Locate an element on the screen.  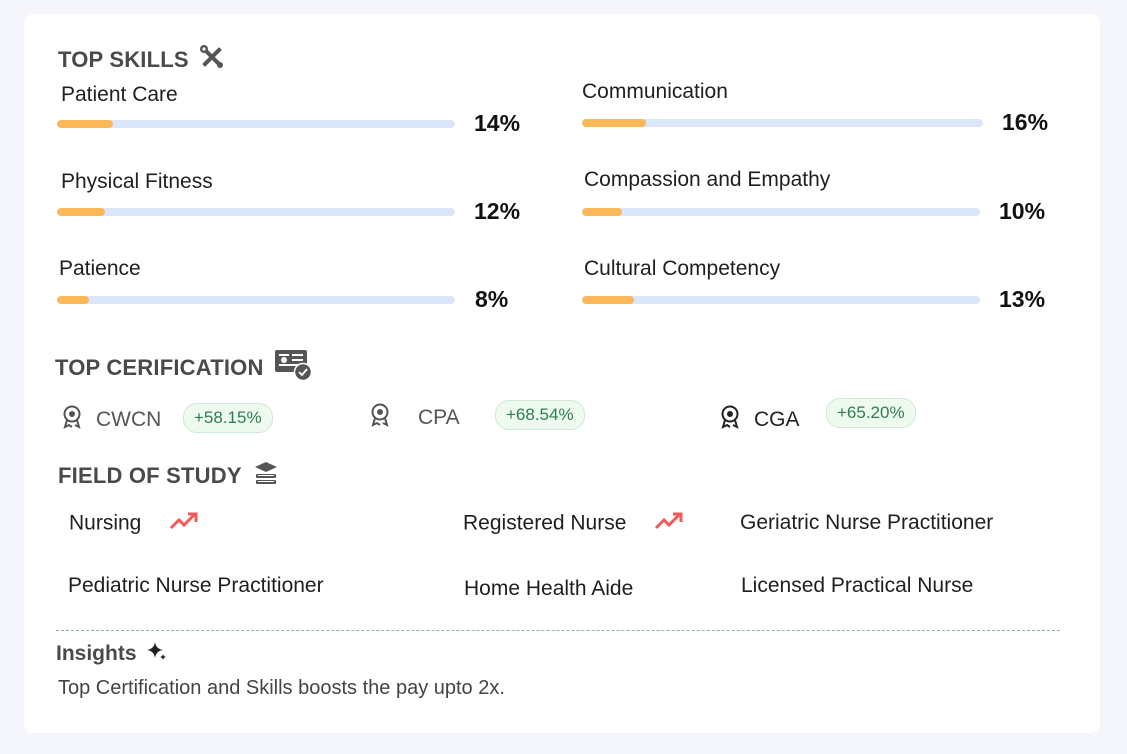
skill-percent-communication: 16% is located at coordinates (1025, 122).